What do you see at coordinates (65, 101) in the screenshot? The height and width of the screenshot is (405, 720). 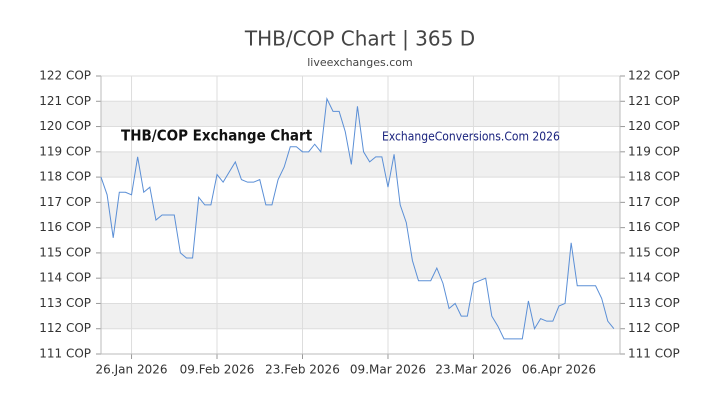 I see `y-tick-label: 121 COP` at bounding box center [65, 101].